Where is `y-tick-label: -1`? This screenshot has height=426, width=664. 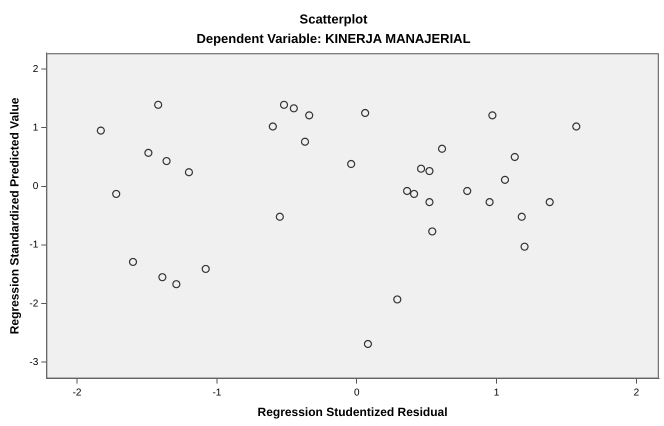
y-tick-label: -1 is located at coordinates (34, 245).